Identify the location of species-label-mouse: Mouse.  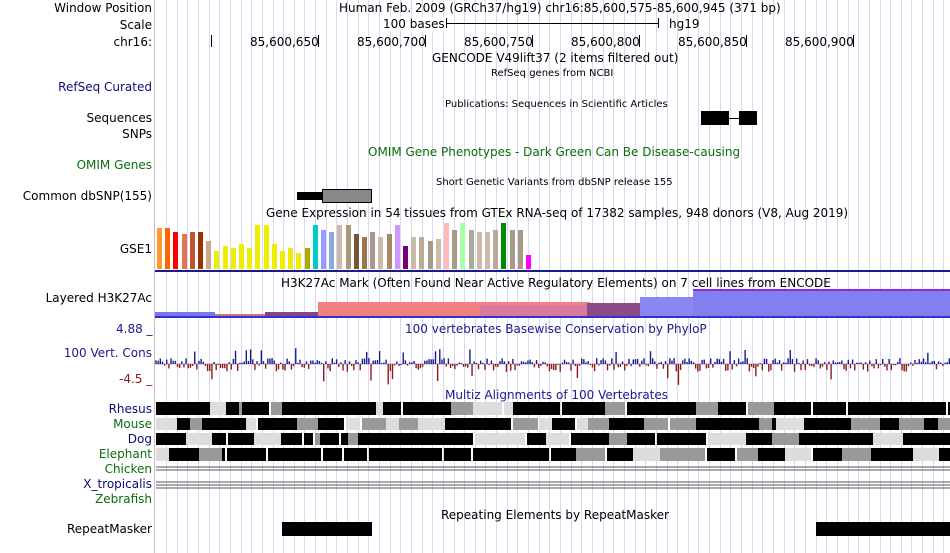
(132, 424).